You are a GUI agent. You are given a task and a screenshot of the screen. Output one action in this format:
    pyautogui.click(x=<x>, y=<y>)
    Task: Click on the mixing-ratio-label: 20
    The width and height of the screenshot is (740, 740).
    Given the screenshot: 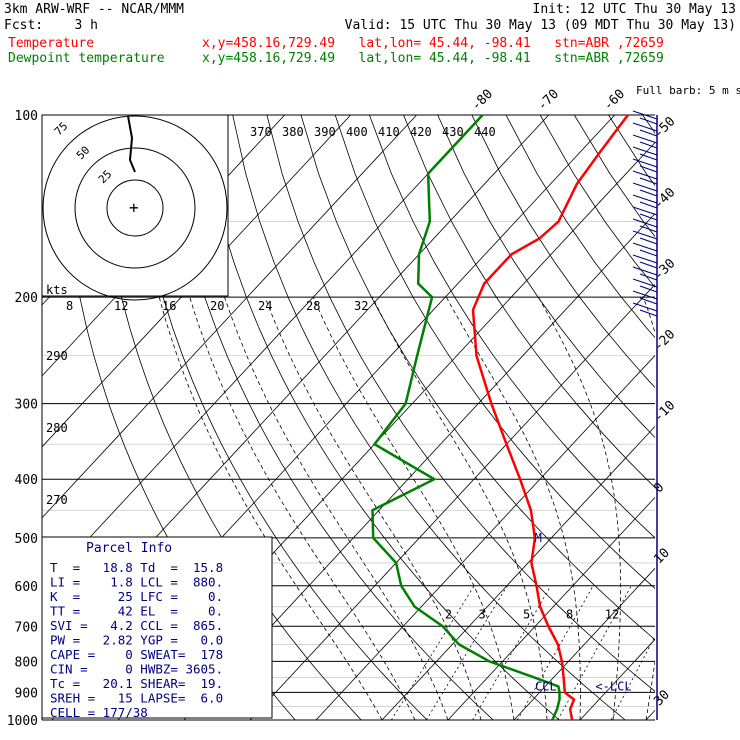 What is the action you would take?
    pyautogui.click(x=663, y=614)
    